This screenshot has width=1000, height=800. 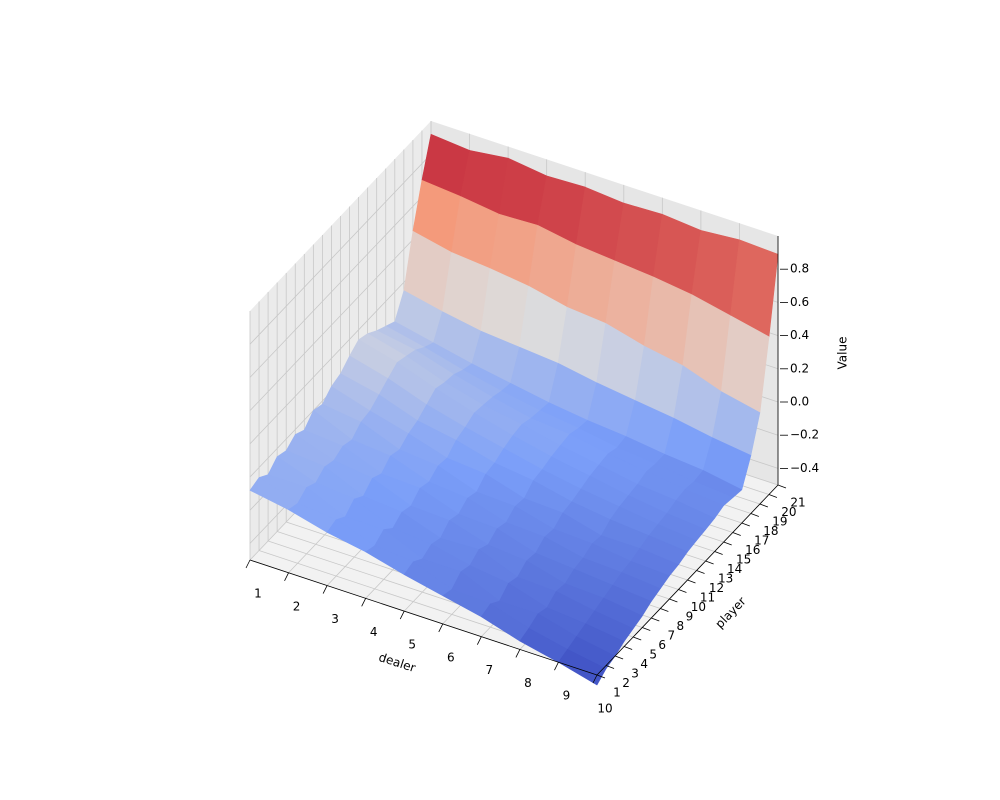 What do you see at coordinates (662, 645) in the screenshot?
I see `y-tick-label: 6` at bounding box center [662, 645].